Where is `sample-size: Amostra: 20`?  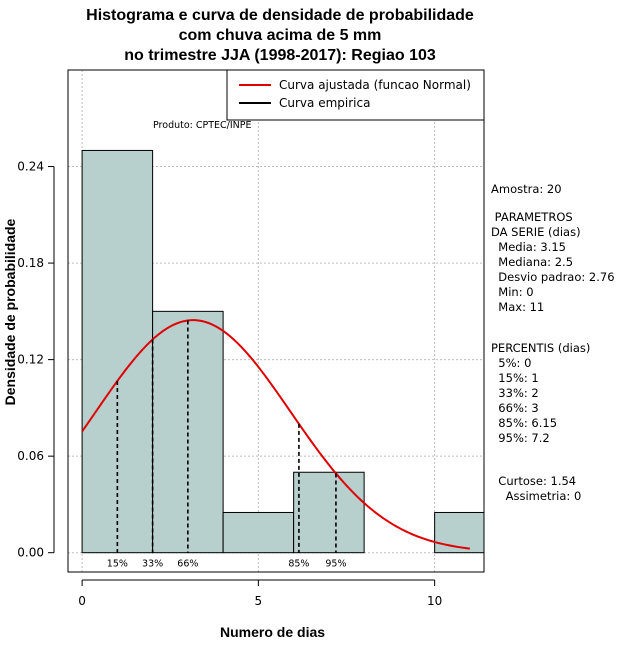 sample-size: Amostra: 20 is located at coordinates (526, 189).